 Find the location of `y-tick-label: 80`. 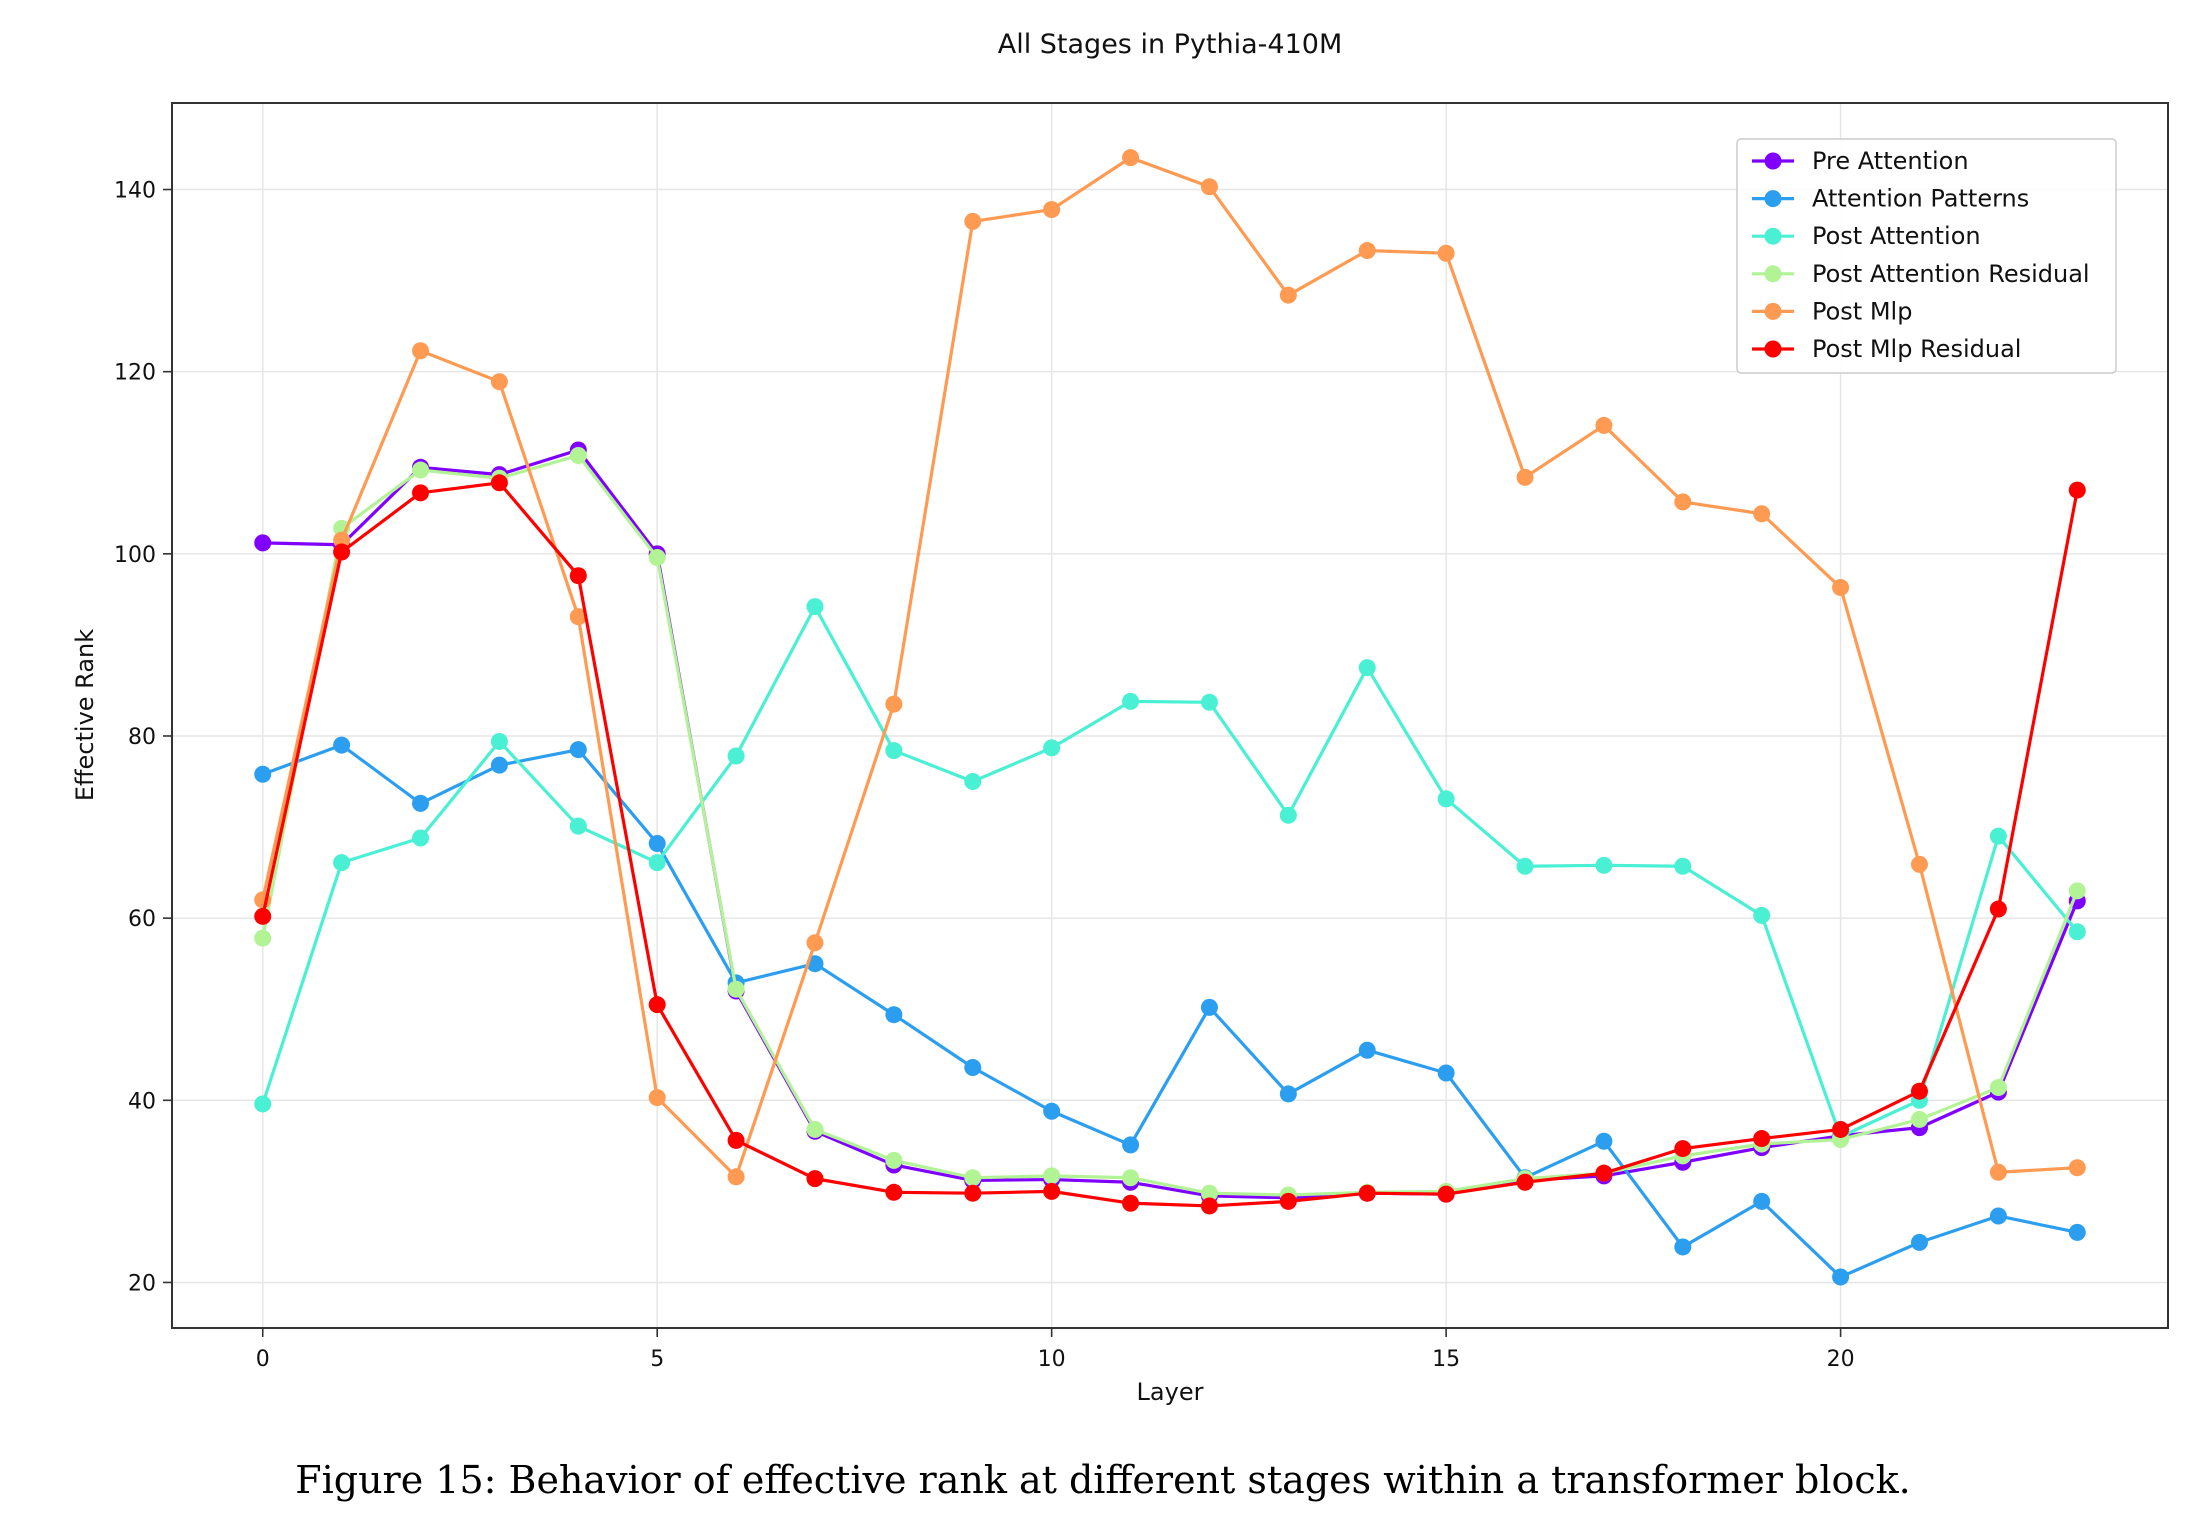

y-tick-label: 80 is located at coordinates (142, 737).